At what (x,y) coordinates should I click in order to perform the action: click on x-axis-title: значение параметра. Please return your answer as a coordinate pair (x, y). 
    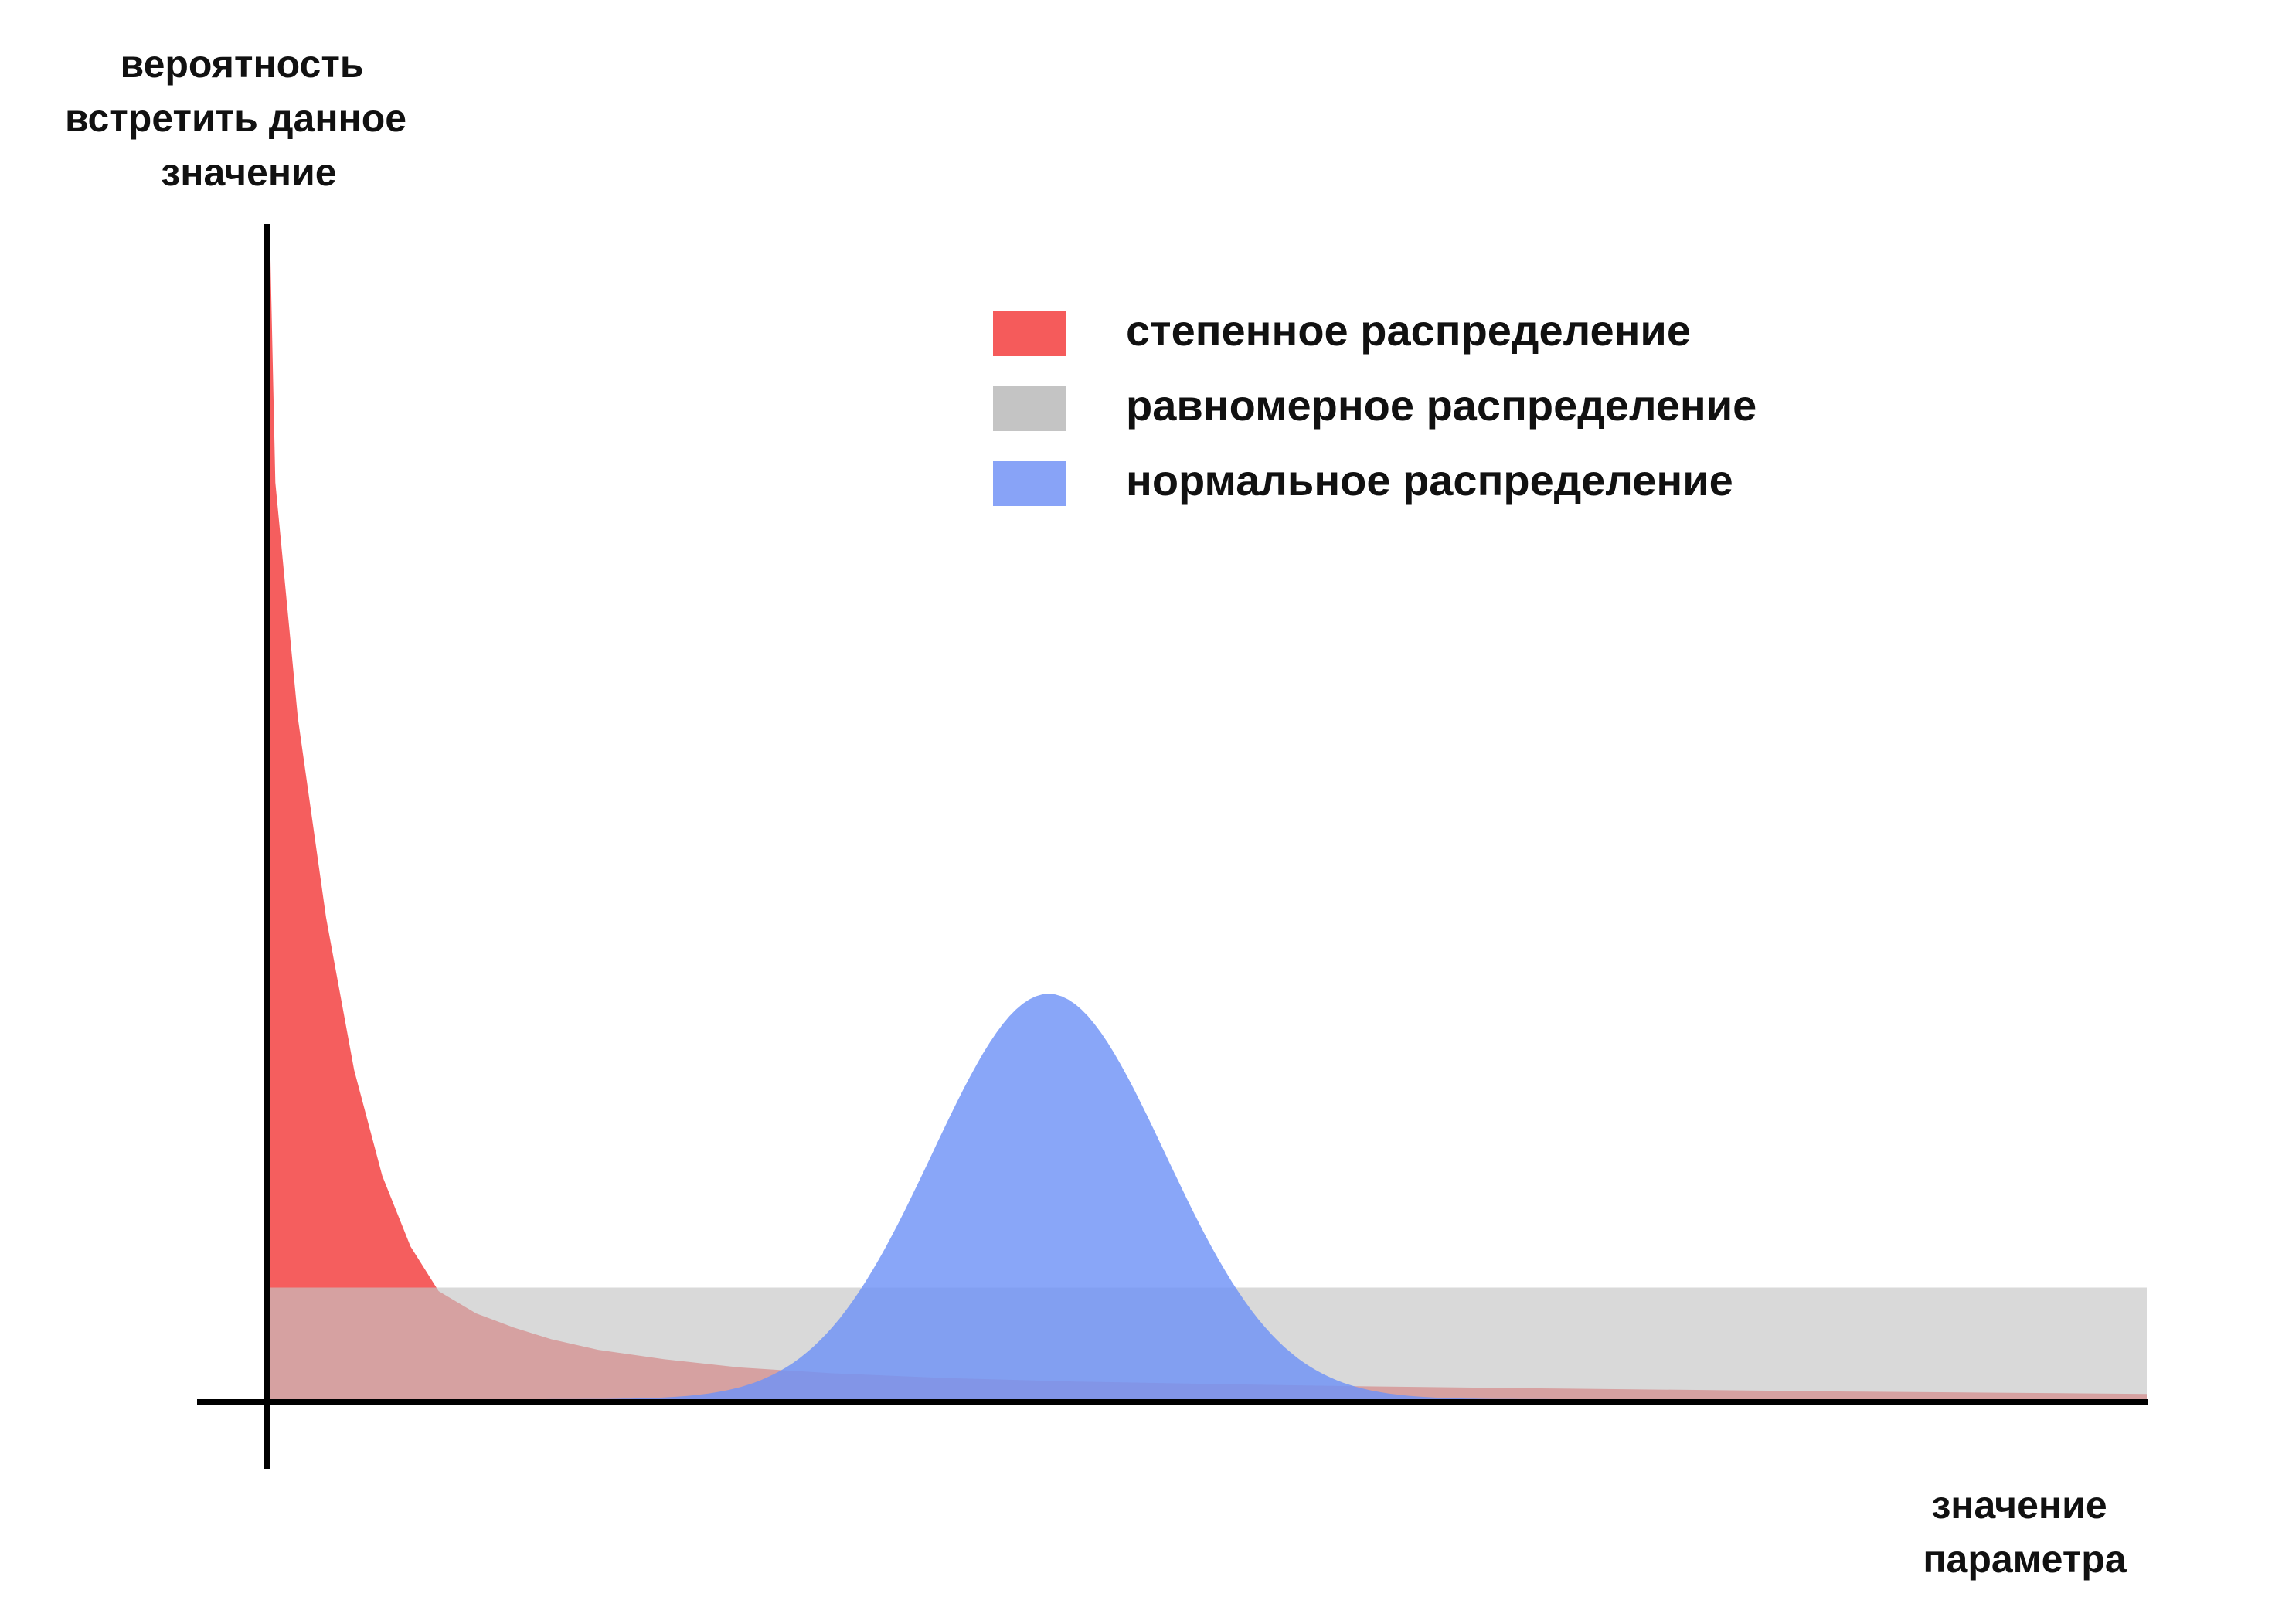
    Looking at the image, I should click on (2025, 1532).